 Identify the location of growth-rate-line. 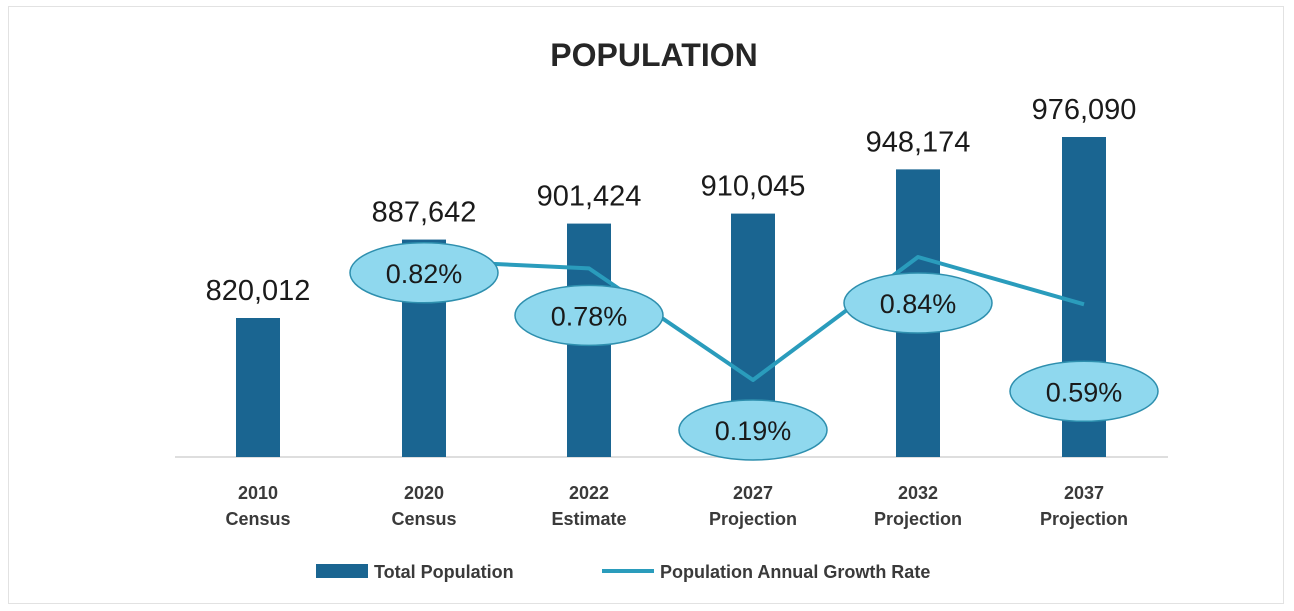
(754, 318).